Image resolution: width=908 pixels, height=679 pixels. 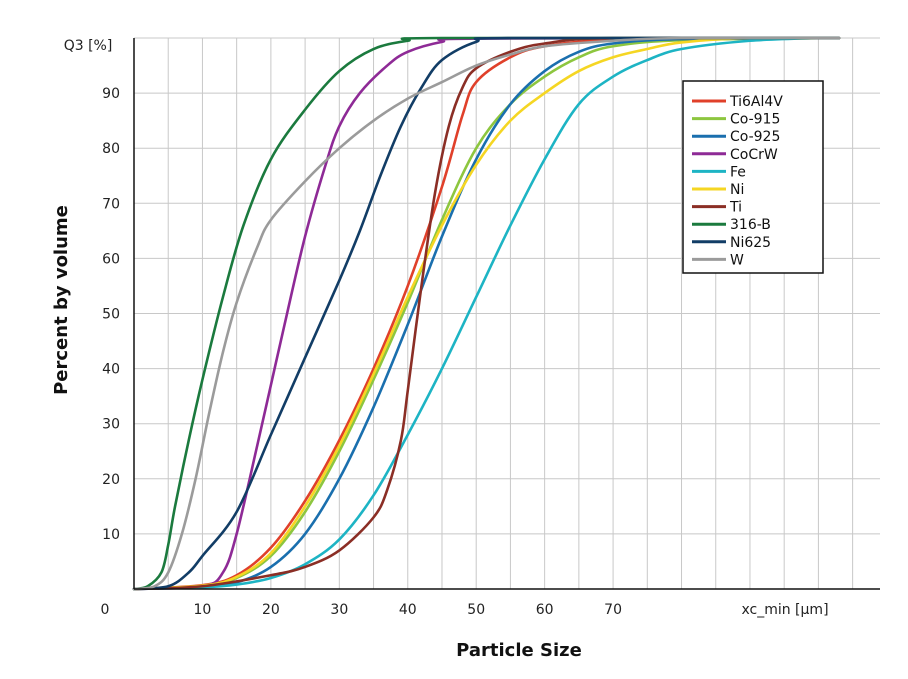 I want to click on legend-label-ti: Ti, so click(x=735, y=208).